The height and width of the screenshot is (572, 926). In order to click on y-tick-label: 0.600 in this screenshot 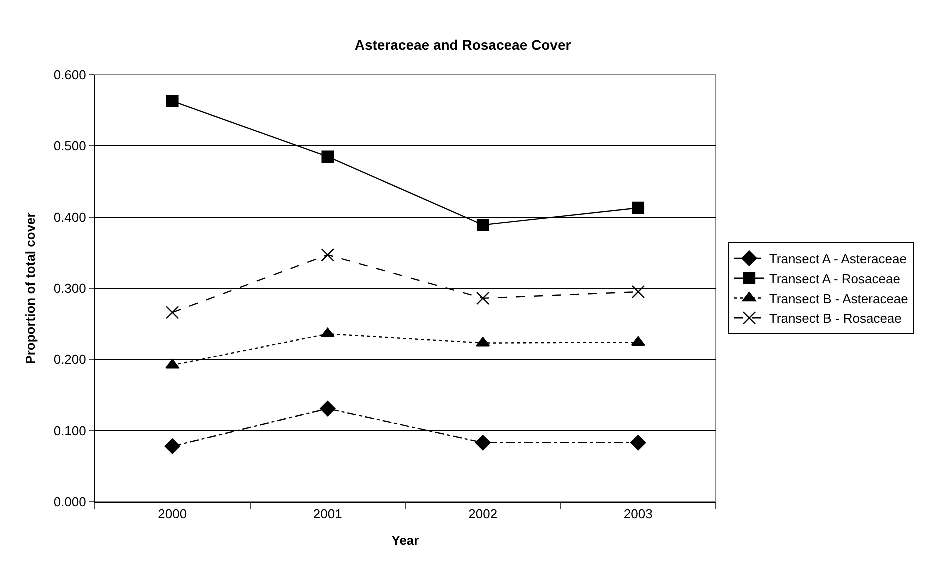, I will do `click(70, 75)`.